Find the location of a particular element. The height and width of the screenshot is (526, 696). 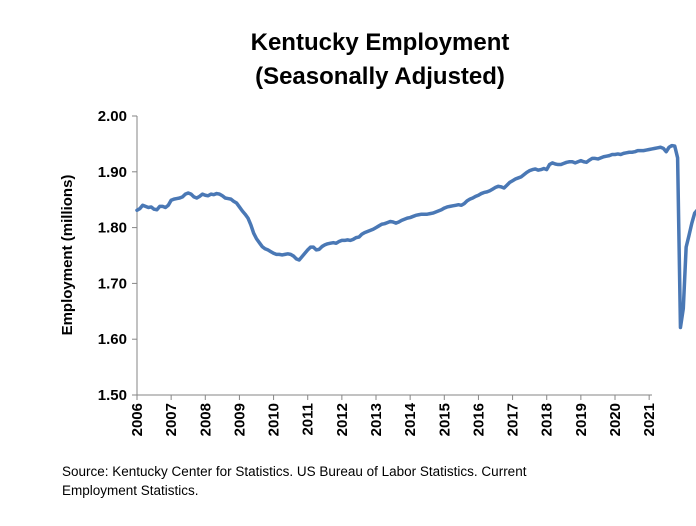

x-tick-label: 2018 is located at coordinates (547, 419).